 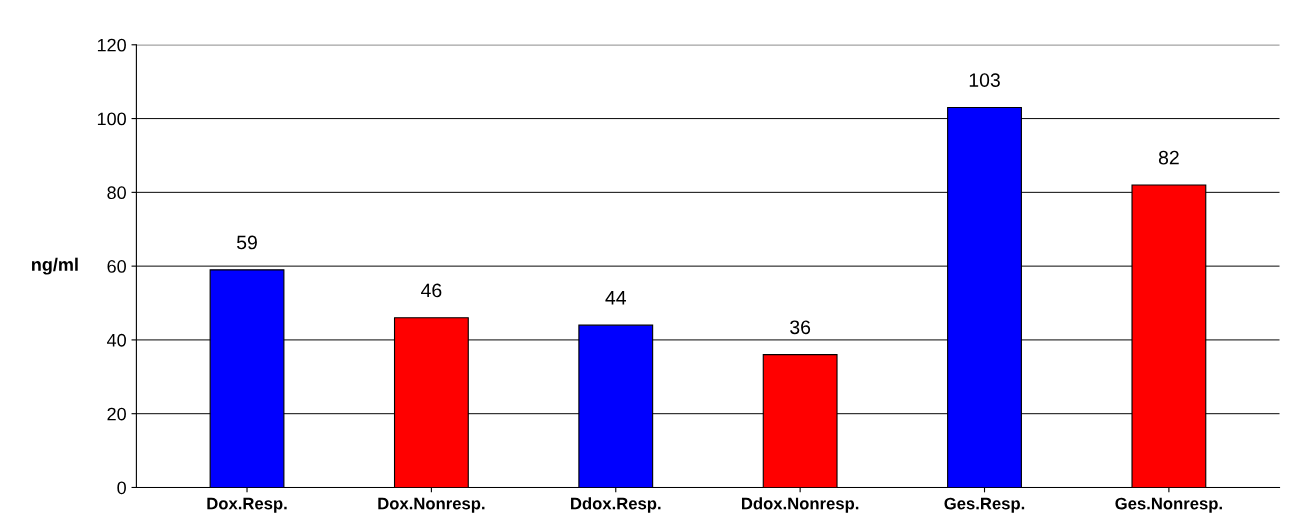 I want to click on data-label: 82, so click(x=1168, y=157).